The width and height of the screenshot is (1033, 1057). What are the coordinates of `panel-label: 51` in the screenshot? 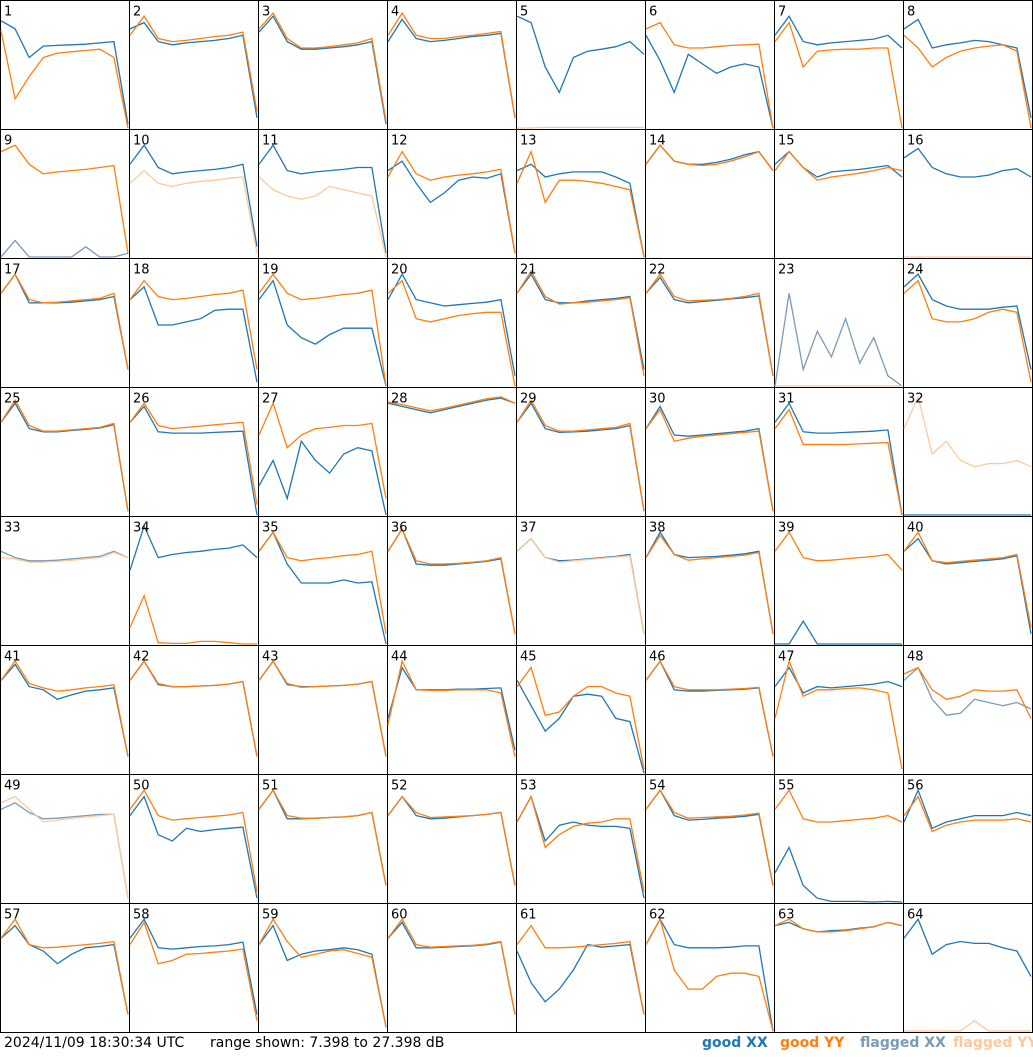 It's located at (270, 786).